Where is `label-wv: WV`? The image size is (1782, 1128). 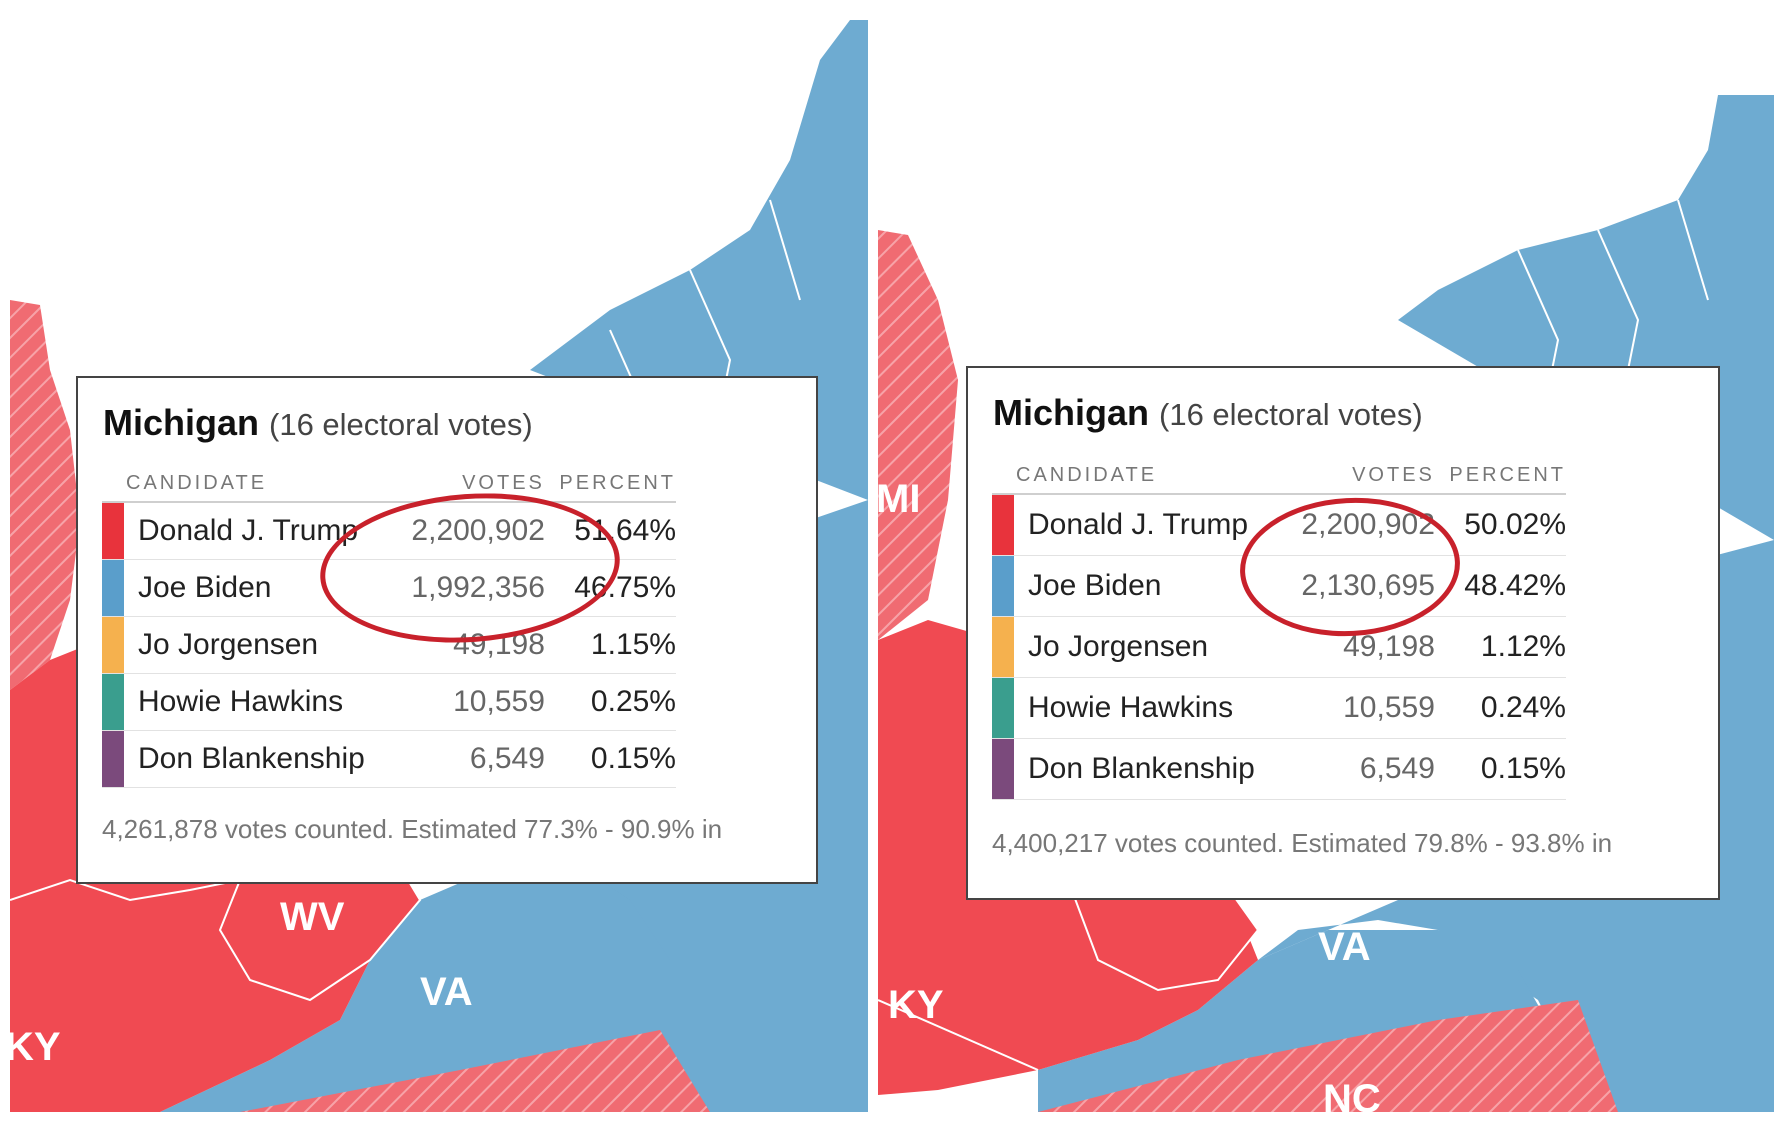 label-wv: WV is located at coordinates (312, 917).